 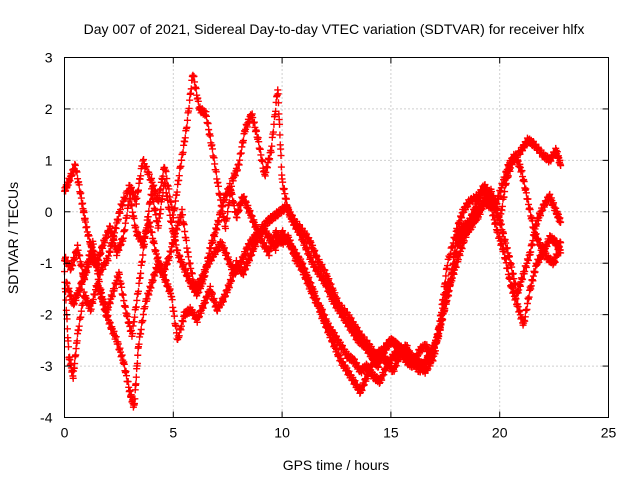 What do you see at coordinates (173, 433) in the screenshot?
I see `x-tick-label: 5` at bounding box center [173, 433].